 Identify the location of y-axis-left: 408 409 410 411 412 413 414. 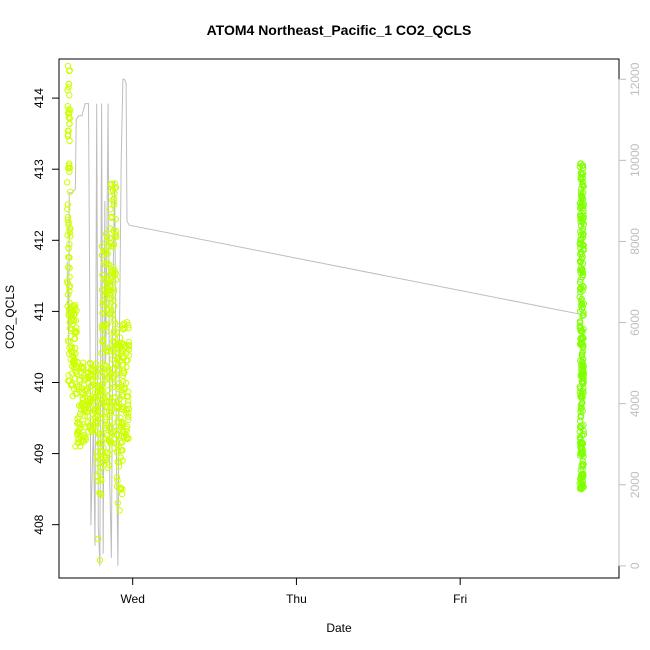
(46, 311).